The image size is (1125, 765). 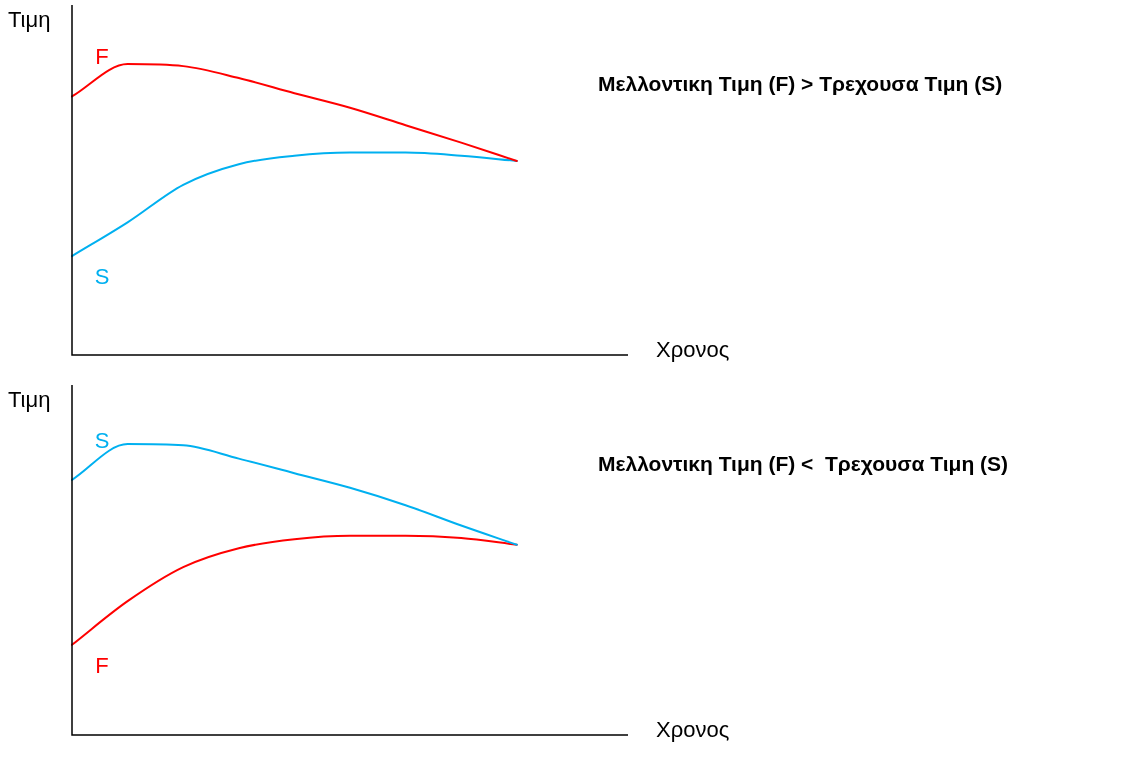 What do you see at coordinates (800, 83) in the screenshot?
I see `annotation: Μελλοντικη Τιμη (F) > Τρεχουσα Τιμη (S)` at bounding box center [800, 83].